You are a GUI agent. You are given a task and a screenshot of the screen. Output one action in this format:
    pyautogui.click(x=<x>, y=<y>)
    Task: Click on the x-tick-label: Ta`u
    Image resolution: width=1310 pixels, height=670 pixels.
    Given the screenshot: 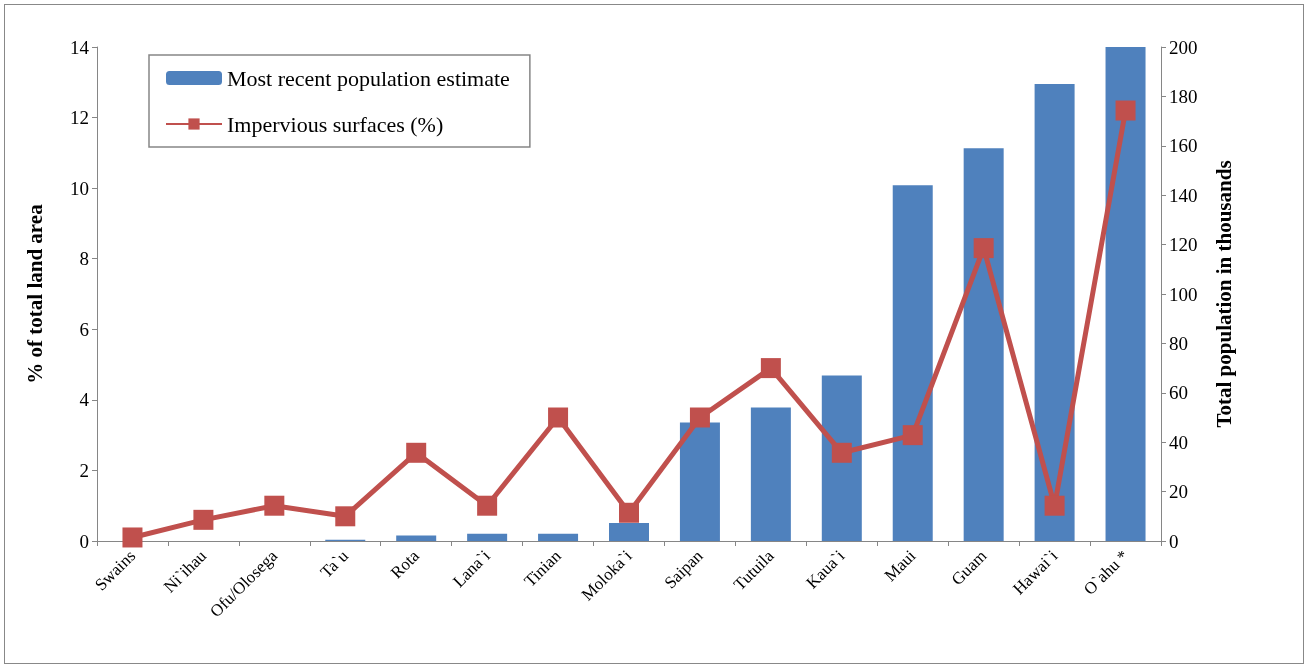 What is the action you would take?
    pyautogui.click(x=334, y=563)
    